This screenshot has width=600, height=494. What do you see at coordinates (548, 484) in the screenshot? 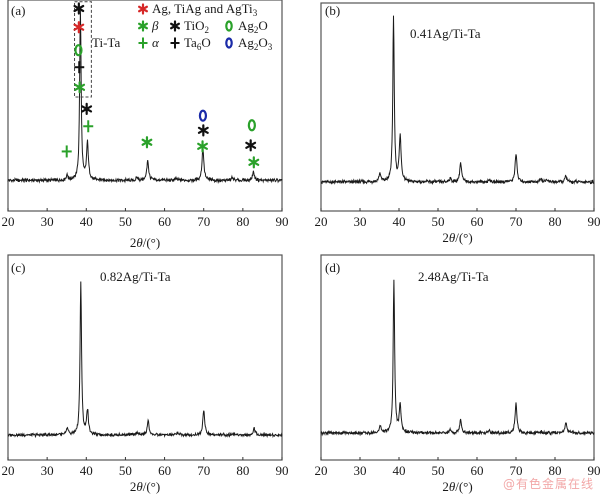
I see `watermark: @有色金属在线` at bounding box center [548, 484].